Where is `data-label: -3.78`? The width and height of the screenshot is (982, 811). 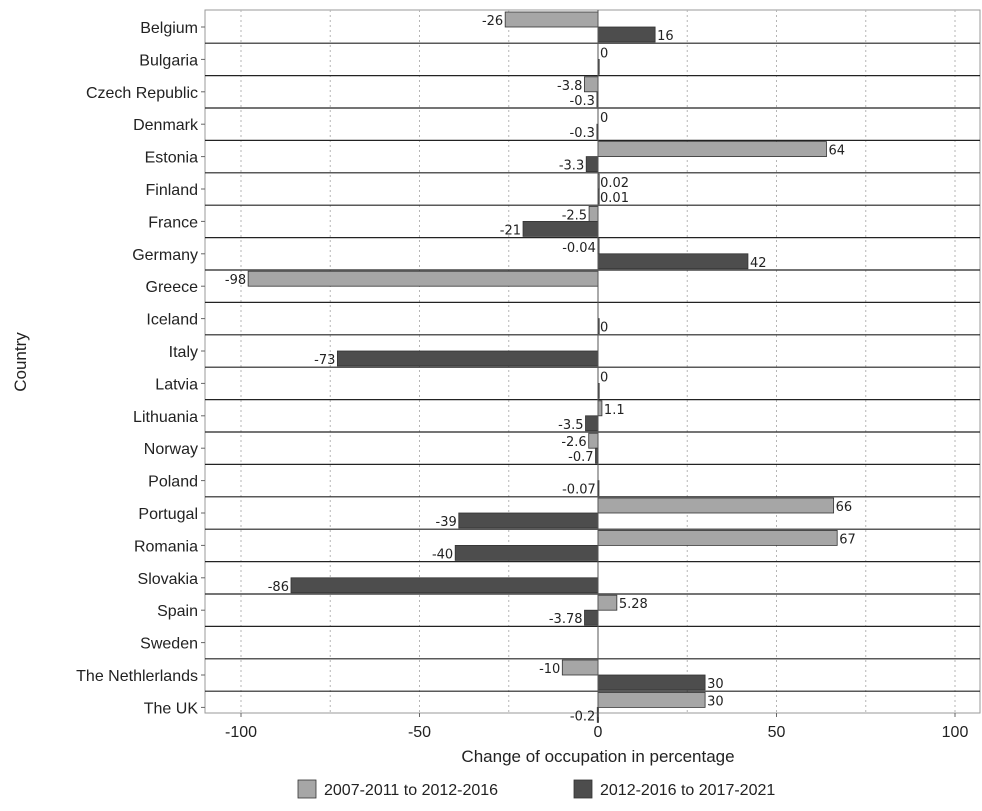
data-label: -3.78 is located at coordinates (566, 619).